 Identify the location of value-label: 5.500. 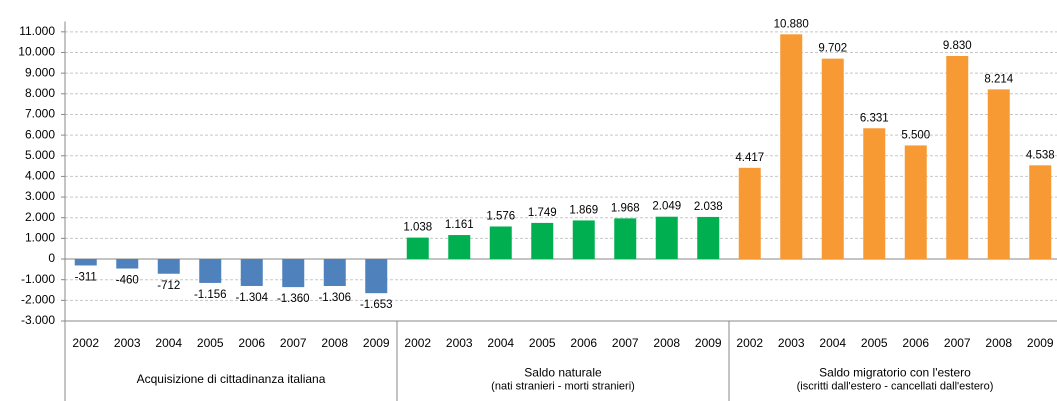
(915, 135).